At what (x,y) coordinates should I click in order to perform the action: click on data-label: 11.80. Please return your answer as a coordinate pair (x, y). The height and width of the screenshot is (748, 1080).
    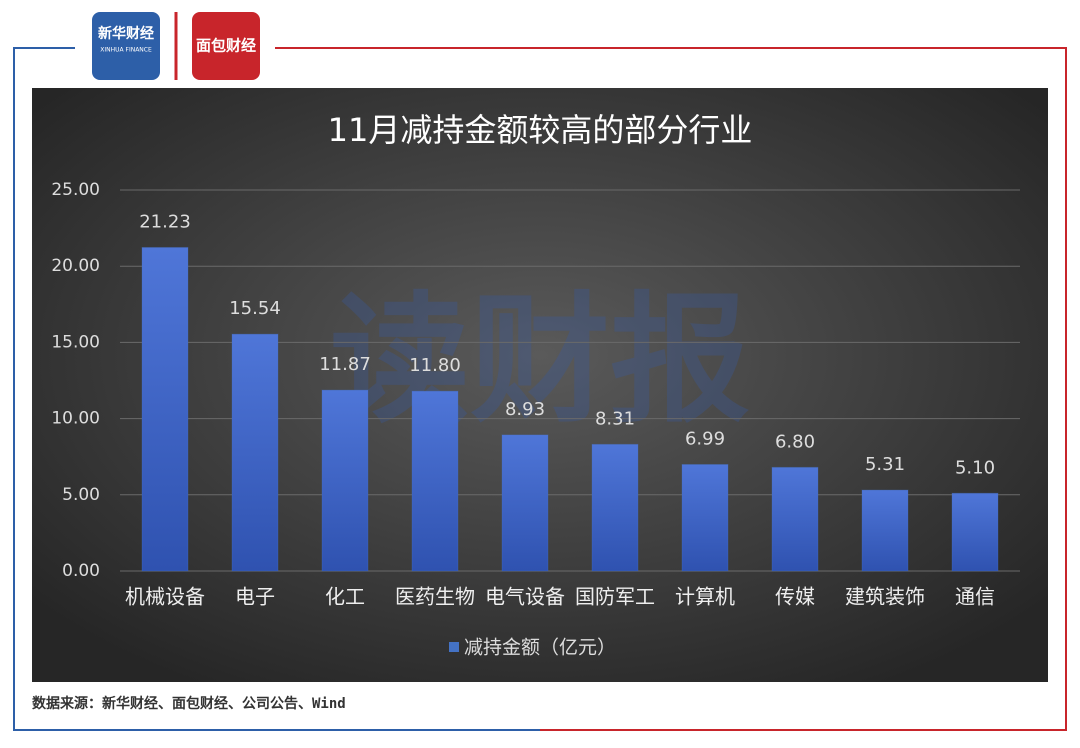
    Looking at the image, I should click on (435, 365).